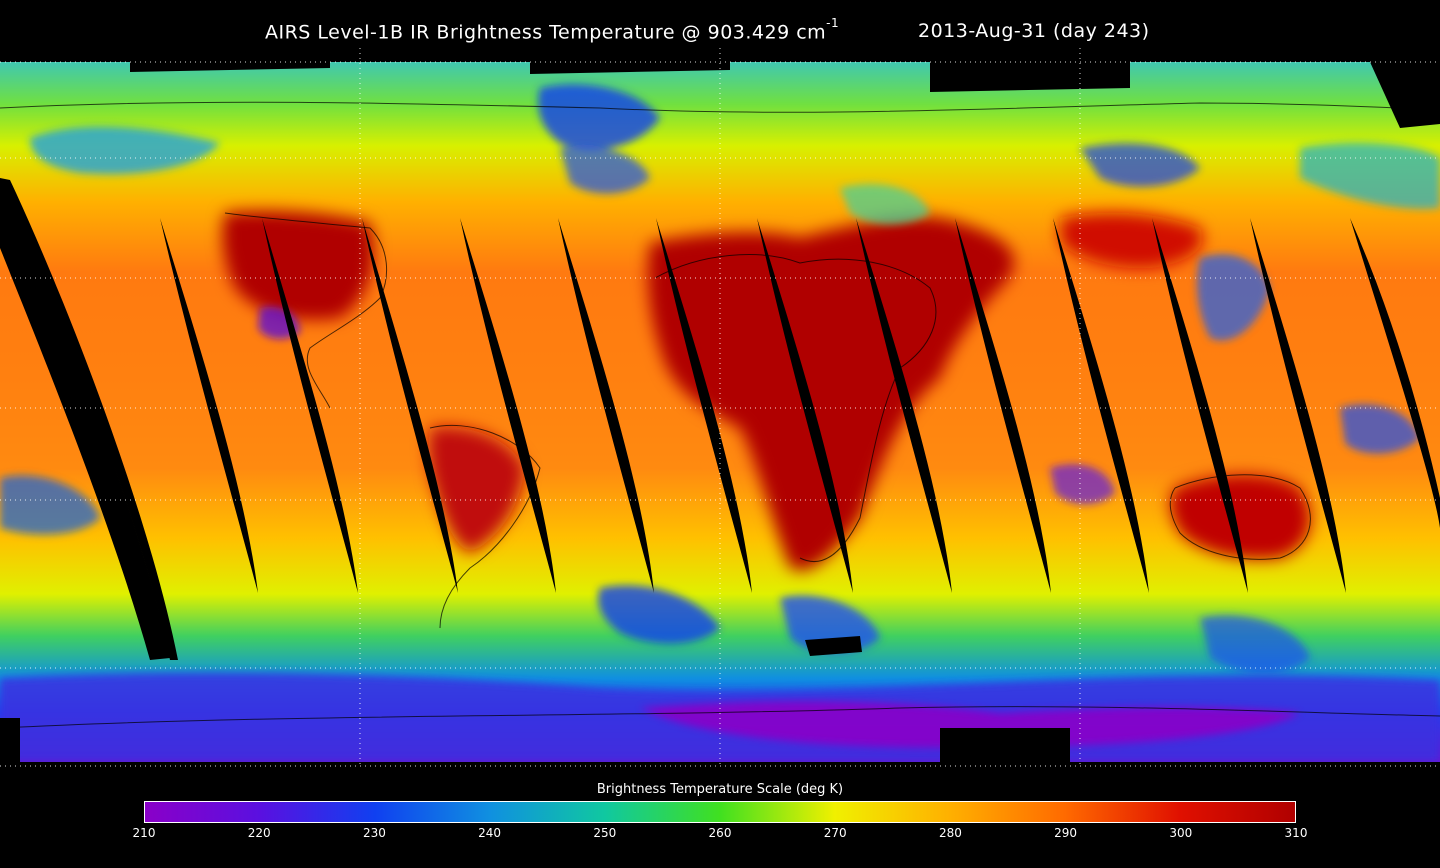 Image resolution: width=1440 pixels, height=868 pixels. What do you see at coordinates (374, 833) in the screenshot?
I see `colorbar-tick-label: 230` at bounding box center [374, 833].